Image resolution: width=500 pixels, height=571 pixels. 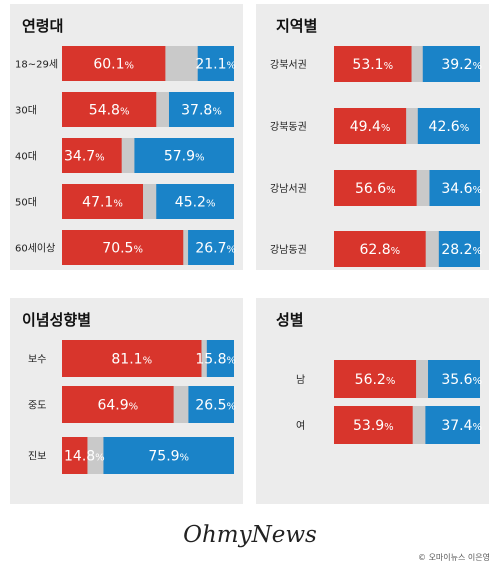 What do you see at coordinates (104, 111) in the screenshot?
I see `value-label-red-number: 54.8` at bounding box center [104, 111].